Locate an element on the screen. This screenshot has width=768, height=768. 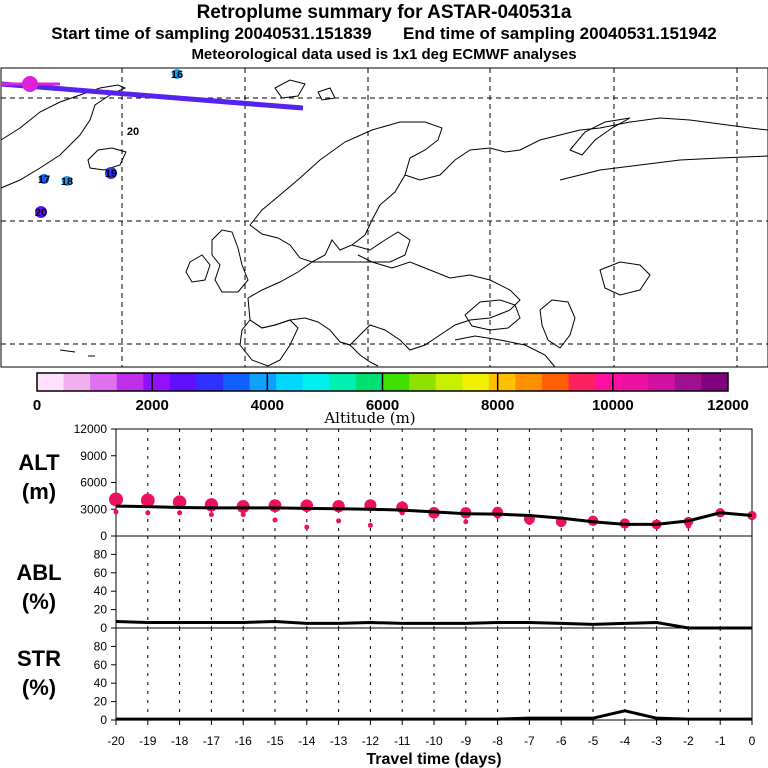
plume-cluster-2: 17 is located at coordinates (44, 180).